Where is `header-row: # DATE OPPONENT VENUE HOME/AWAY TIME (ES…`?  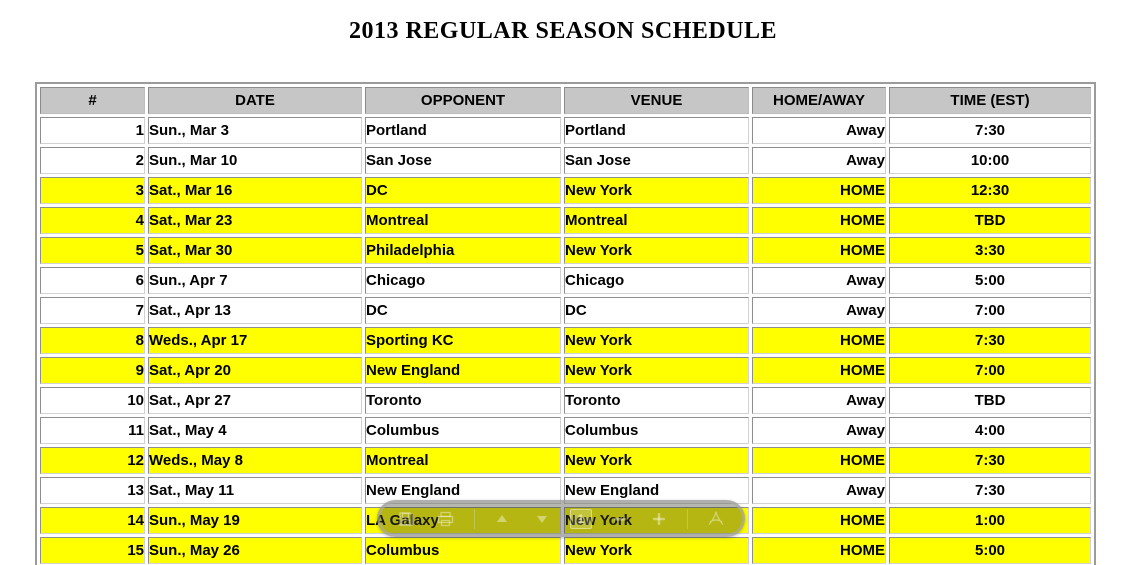
header-row: # DATE OPPONENT VENUE HOME/AWAY TIME (ES… is located at coordinates (565, 100).